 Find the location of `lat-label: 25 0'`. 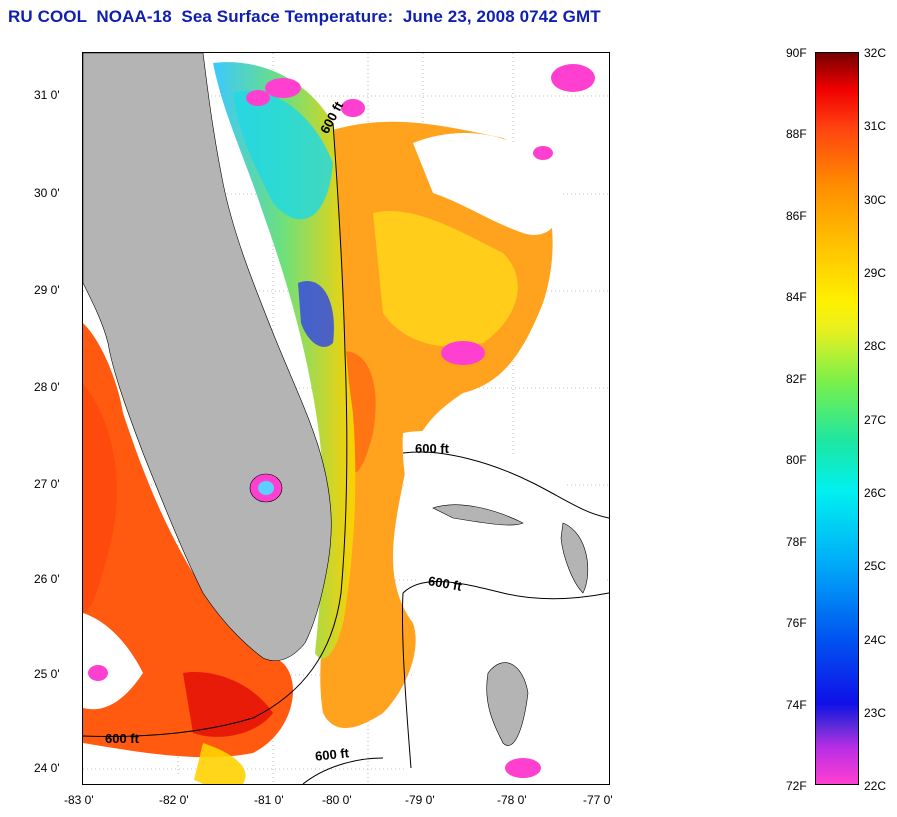

lat-label: 25 0' is located at coordinates (47, 674).